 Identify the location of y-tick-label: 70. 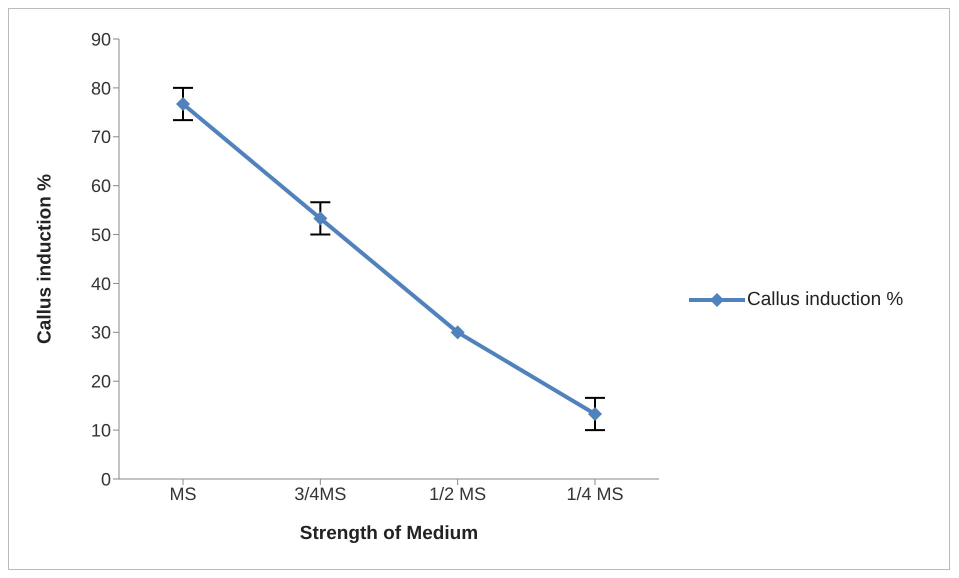
(100, 137).